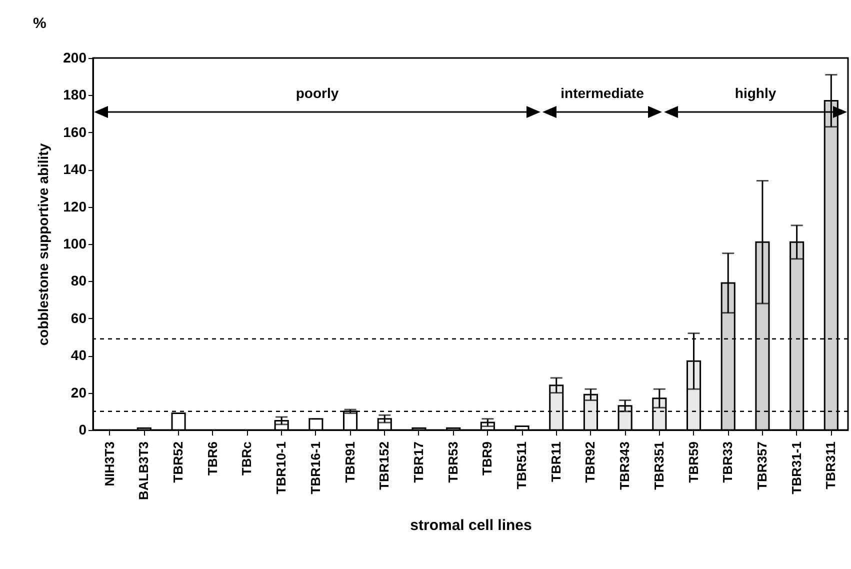 The width and height of the screenshot is (851, 569). I want to click on annotation: intermediate, so click(602, 92).